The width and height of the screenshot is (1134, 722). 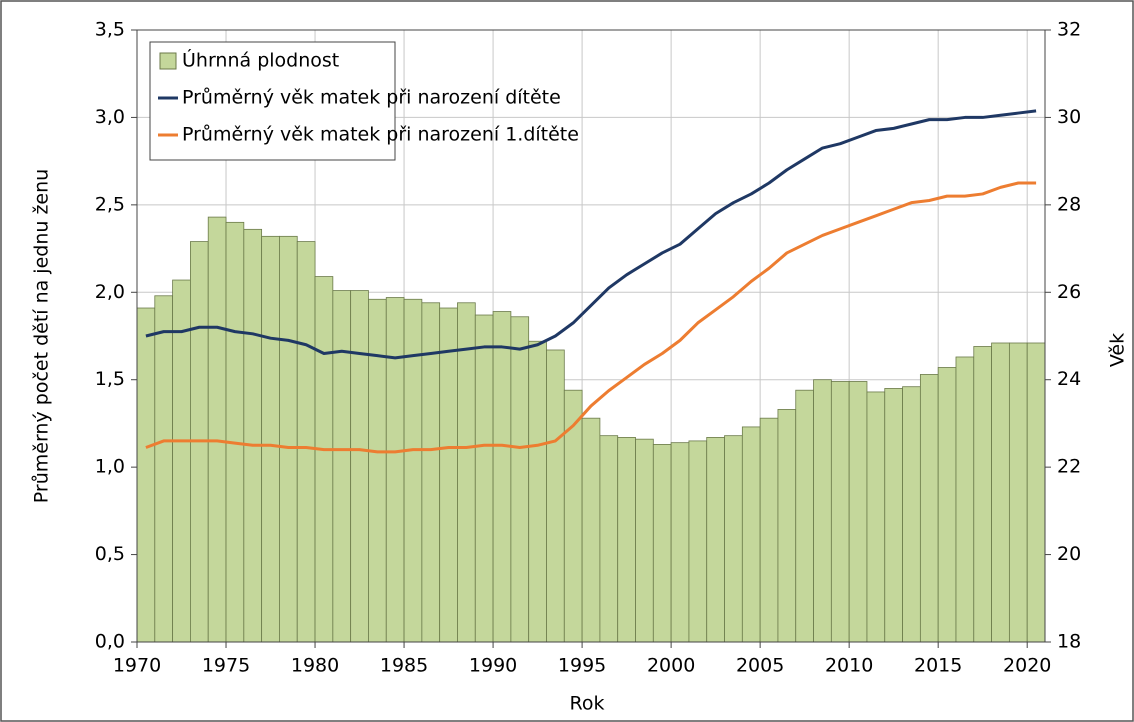 I want to click on y2-tick-label: 30, so click(x=1069, y=117).